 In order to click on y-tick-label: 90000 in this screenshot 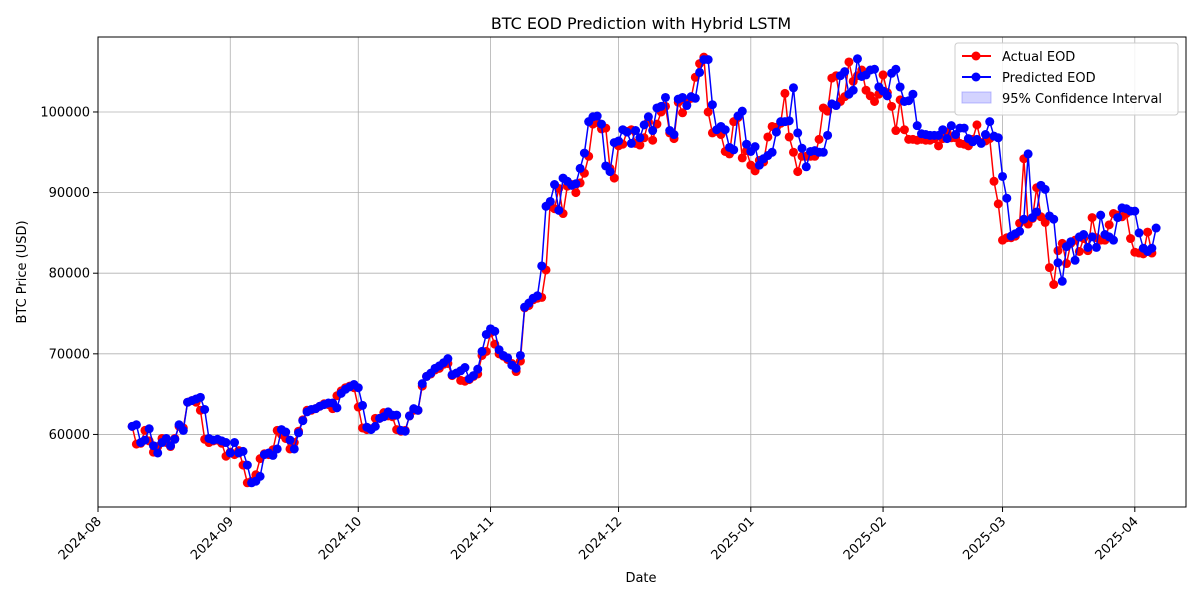, I will do `click(69, 193)`.